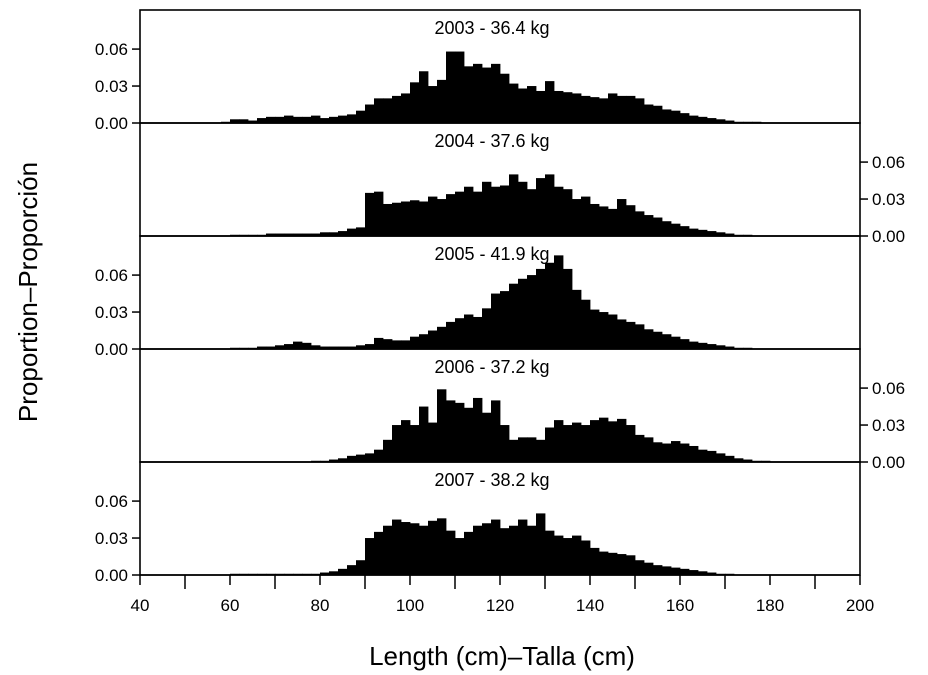 The height and width of the screenshot is (675, 928). I want to click on x-tick-label: 140, so click(590, 605).